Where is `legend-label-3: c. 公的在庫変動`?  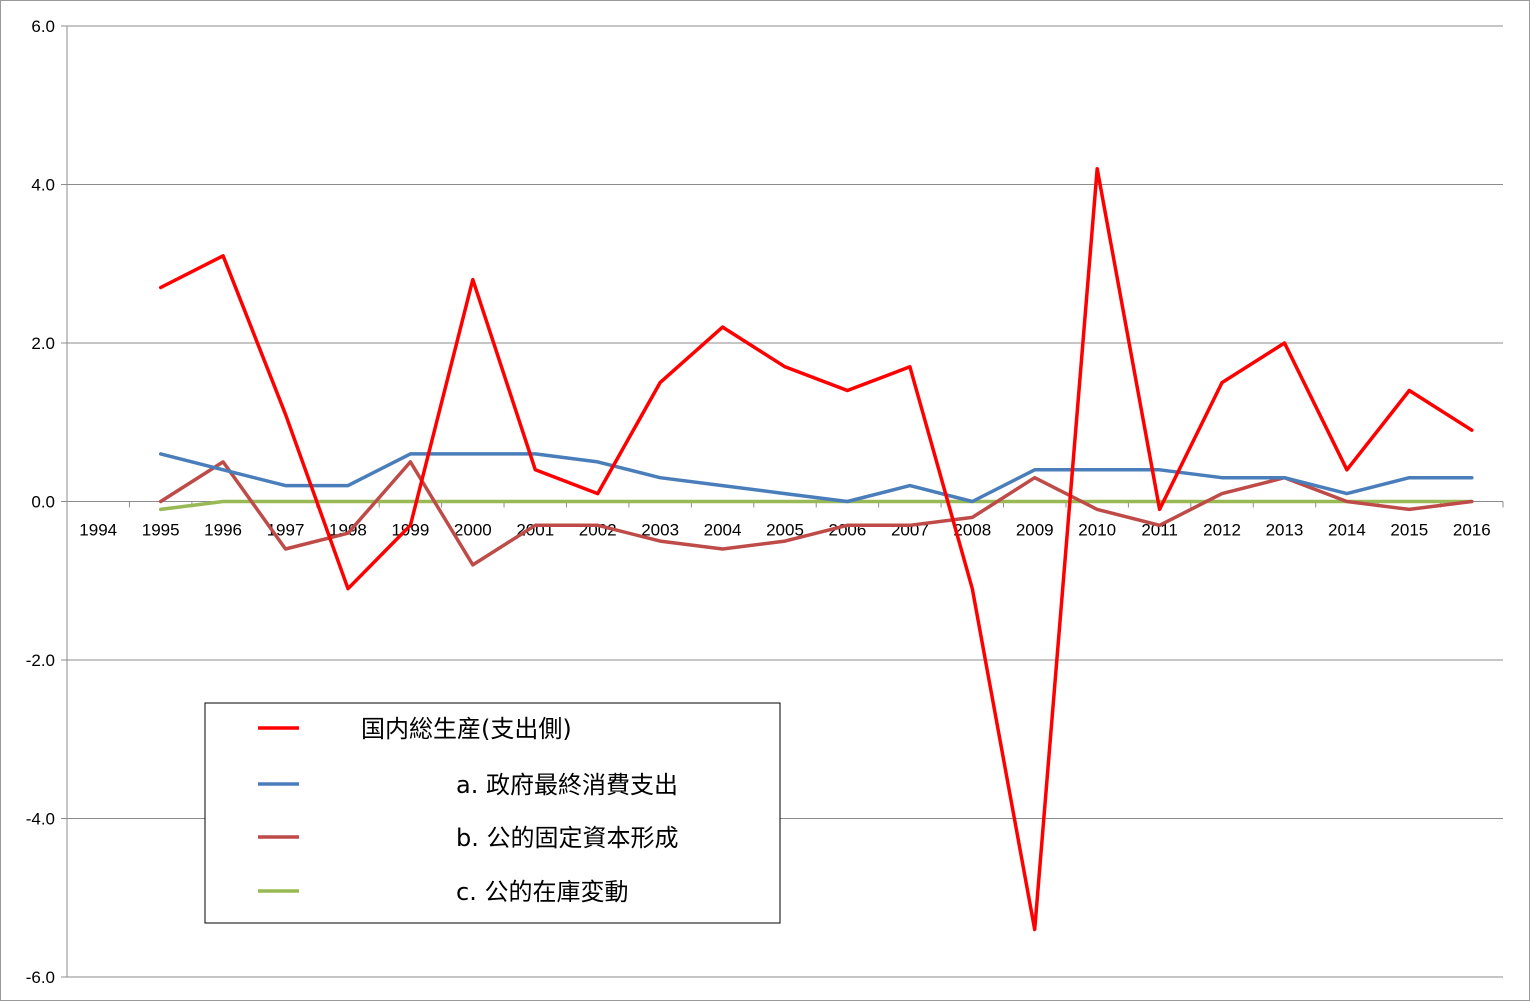 legend-label-3: c. 公的在庫変動 is located at coordinates (542, 892).